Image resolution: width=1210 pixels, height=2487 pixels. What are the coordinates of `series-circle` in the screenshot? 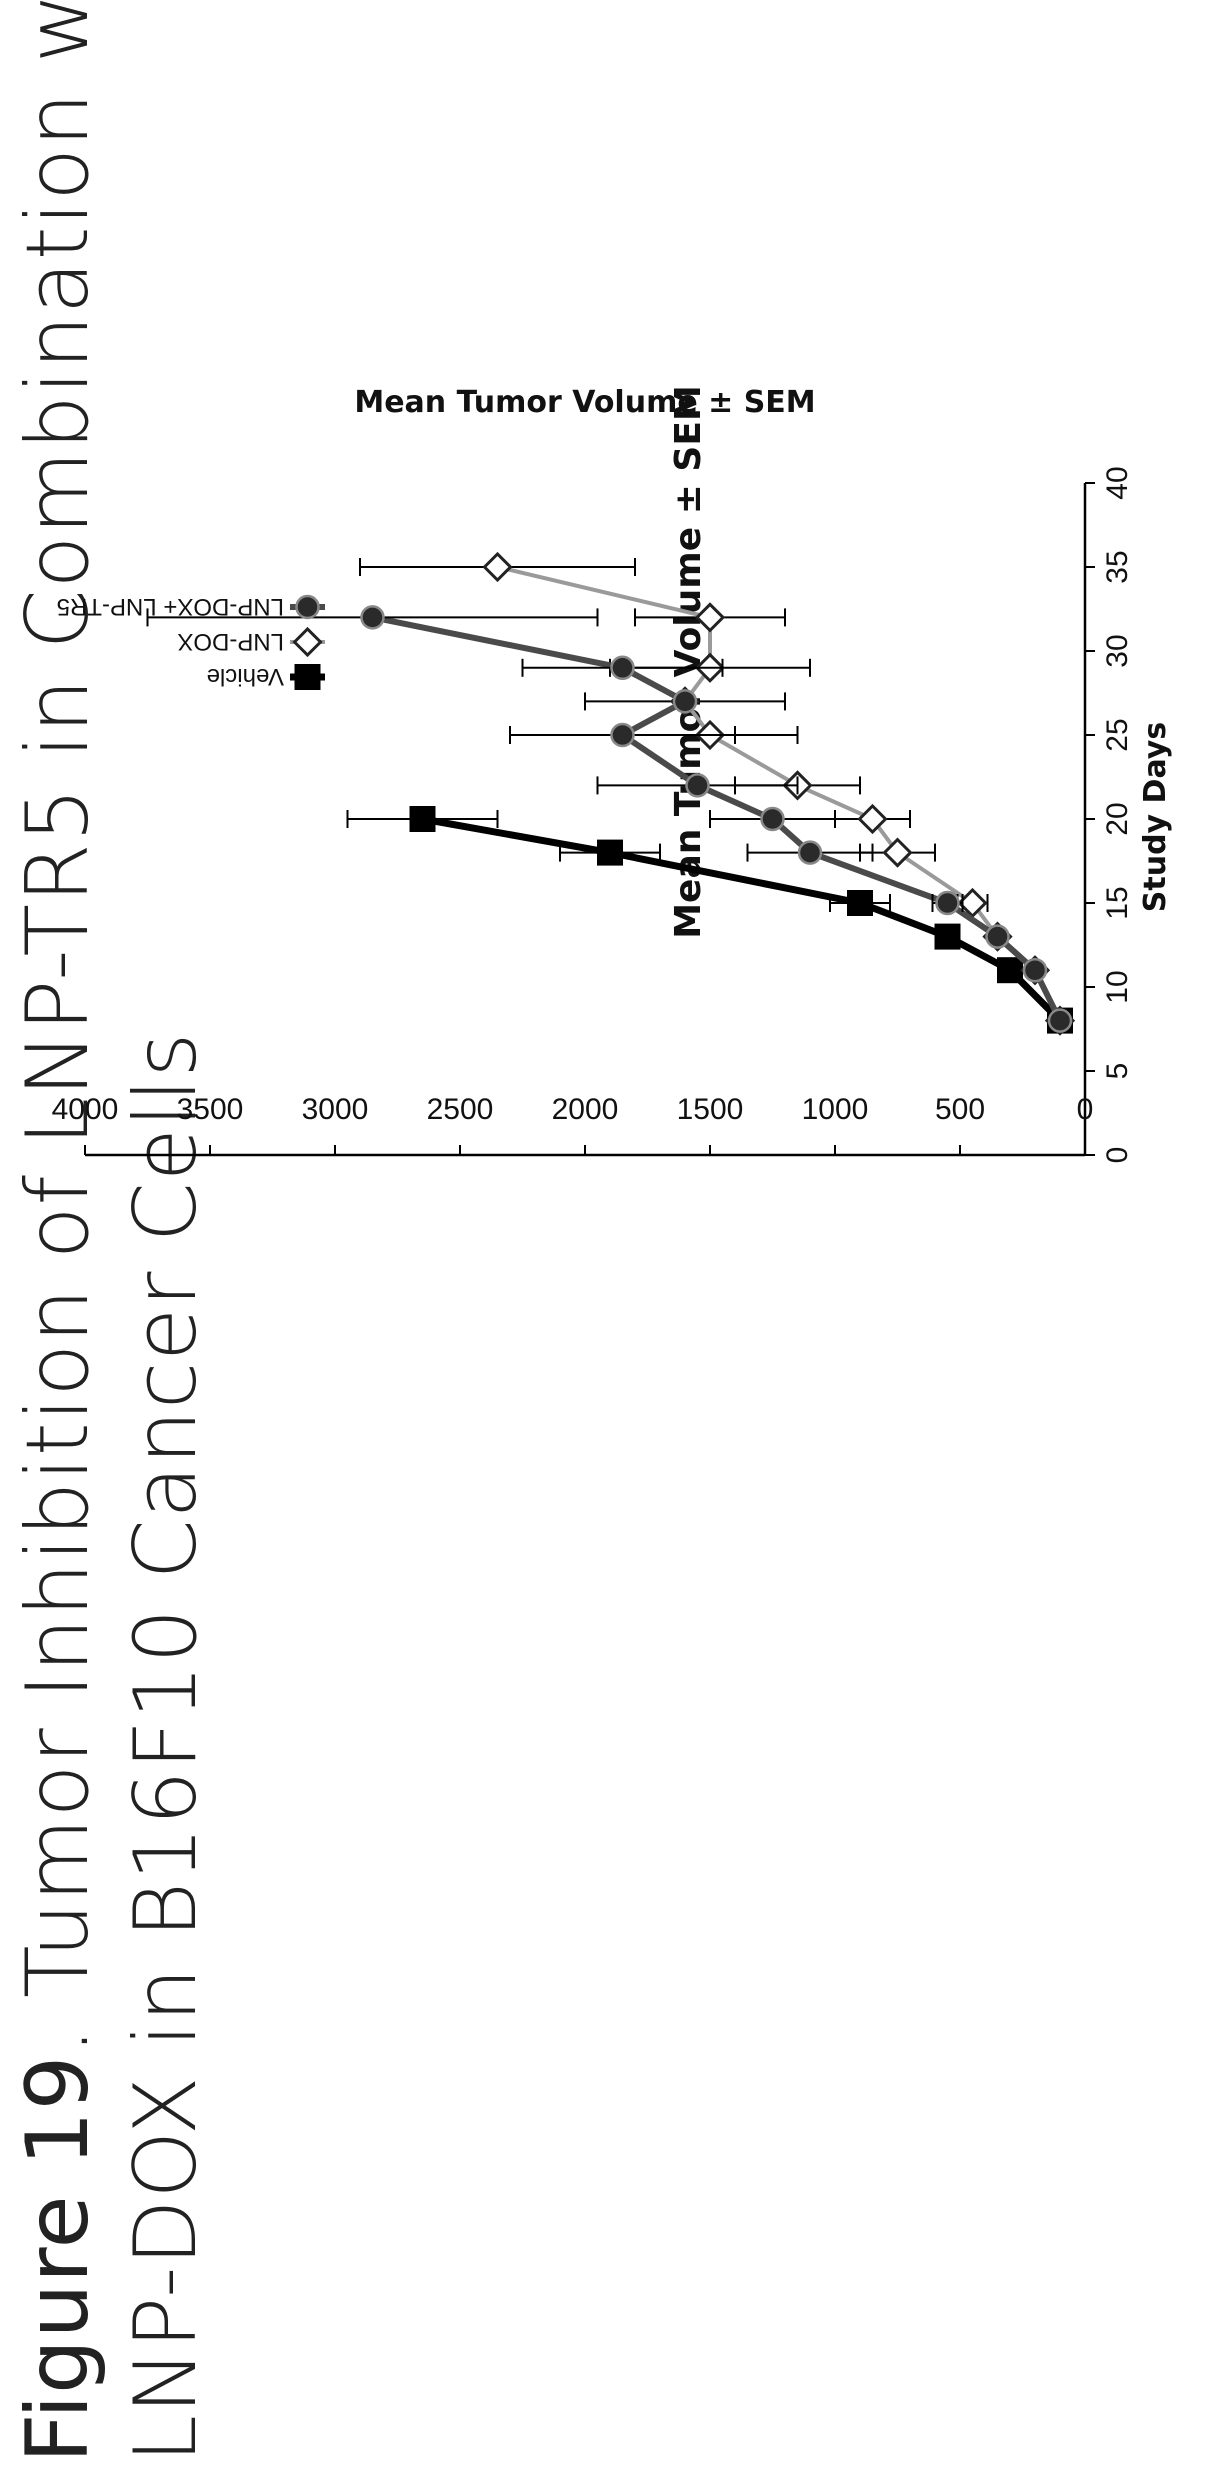 It's located at (609, 819).